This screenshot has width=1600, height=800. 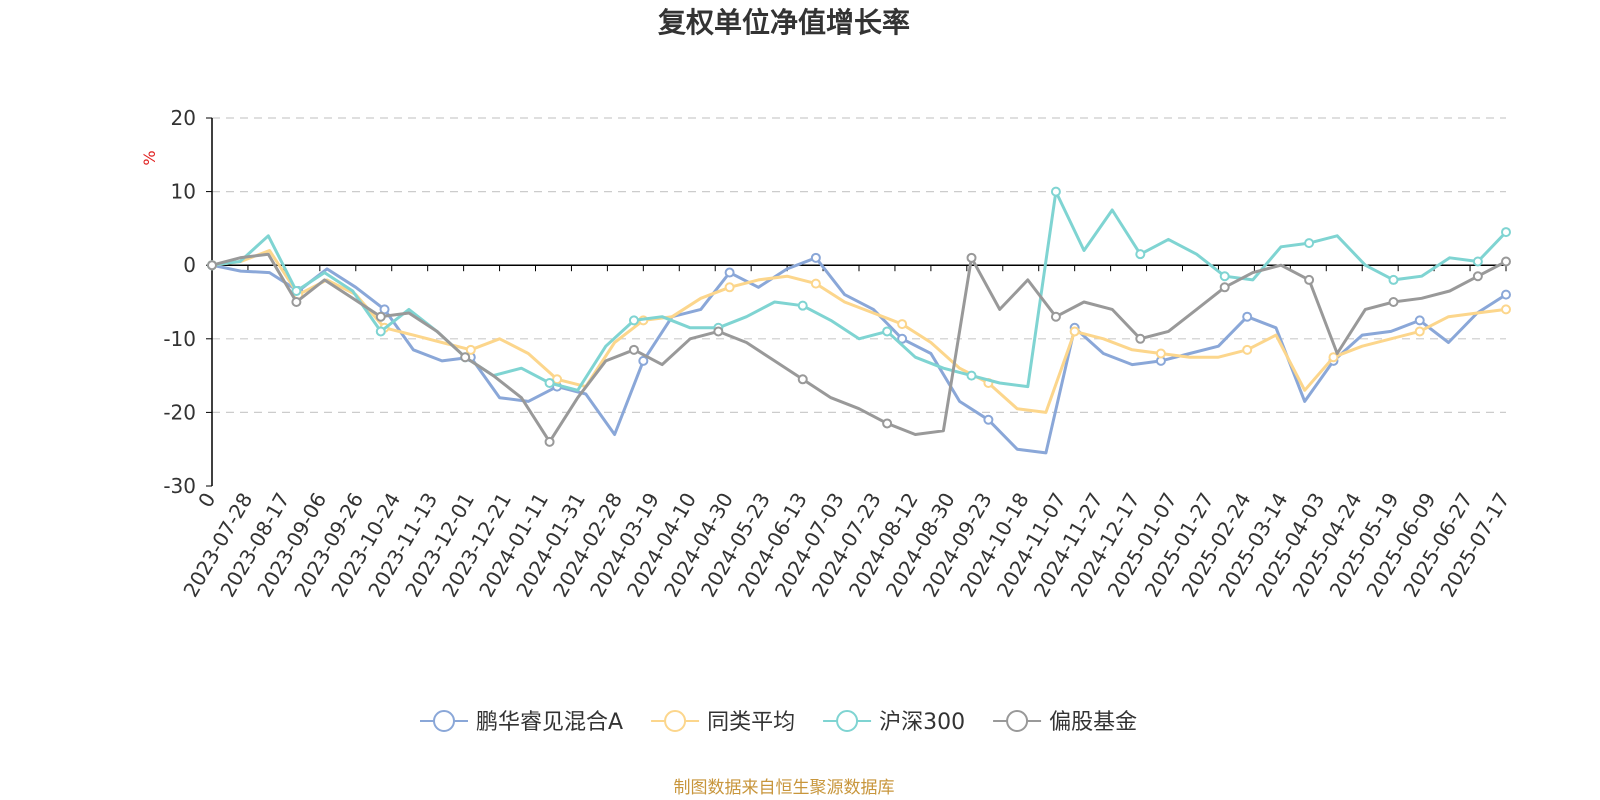 I want to click on y-tick-label: 20, so click(x=183, y=118).